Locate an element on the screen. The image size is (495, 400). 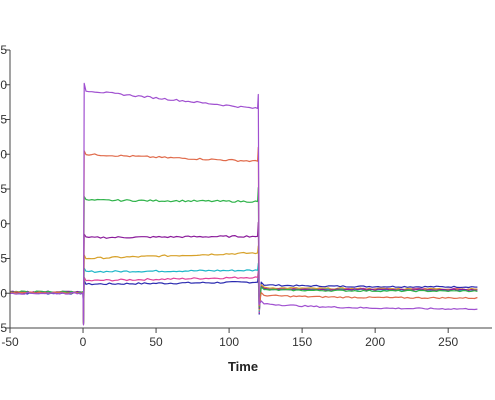
x-tick-label: 250 is located at coordinates (448, 342).